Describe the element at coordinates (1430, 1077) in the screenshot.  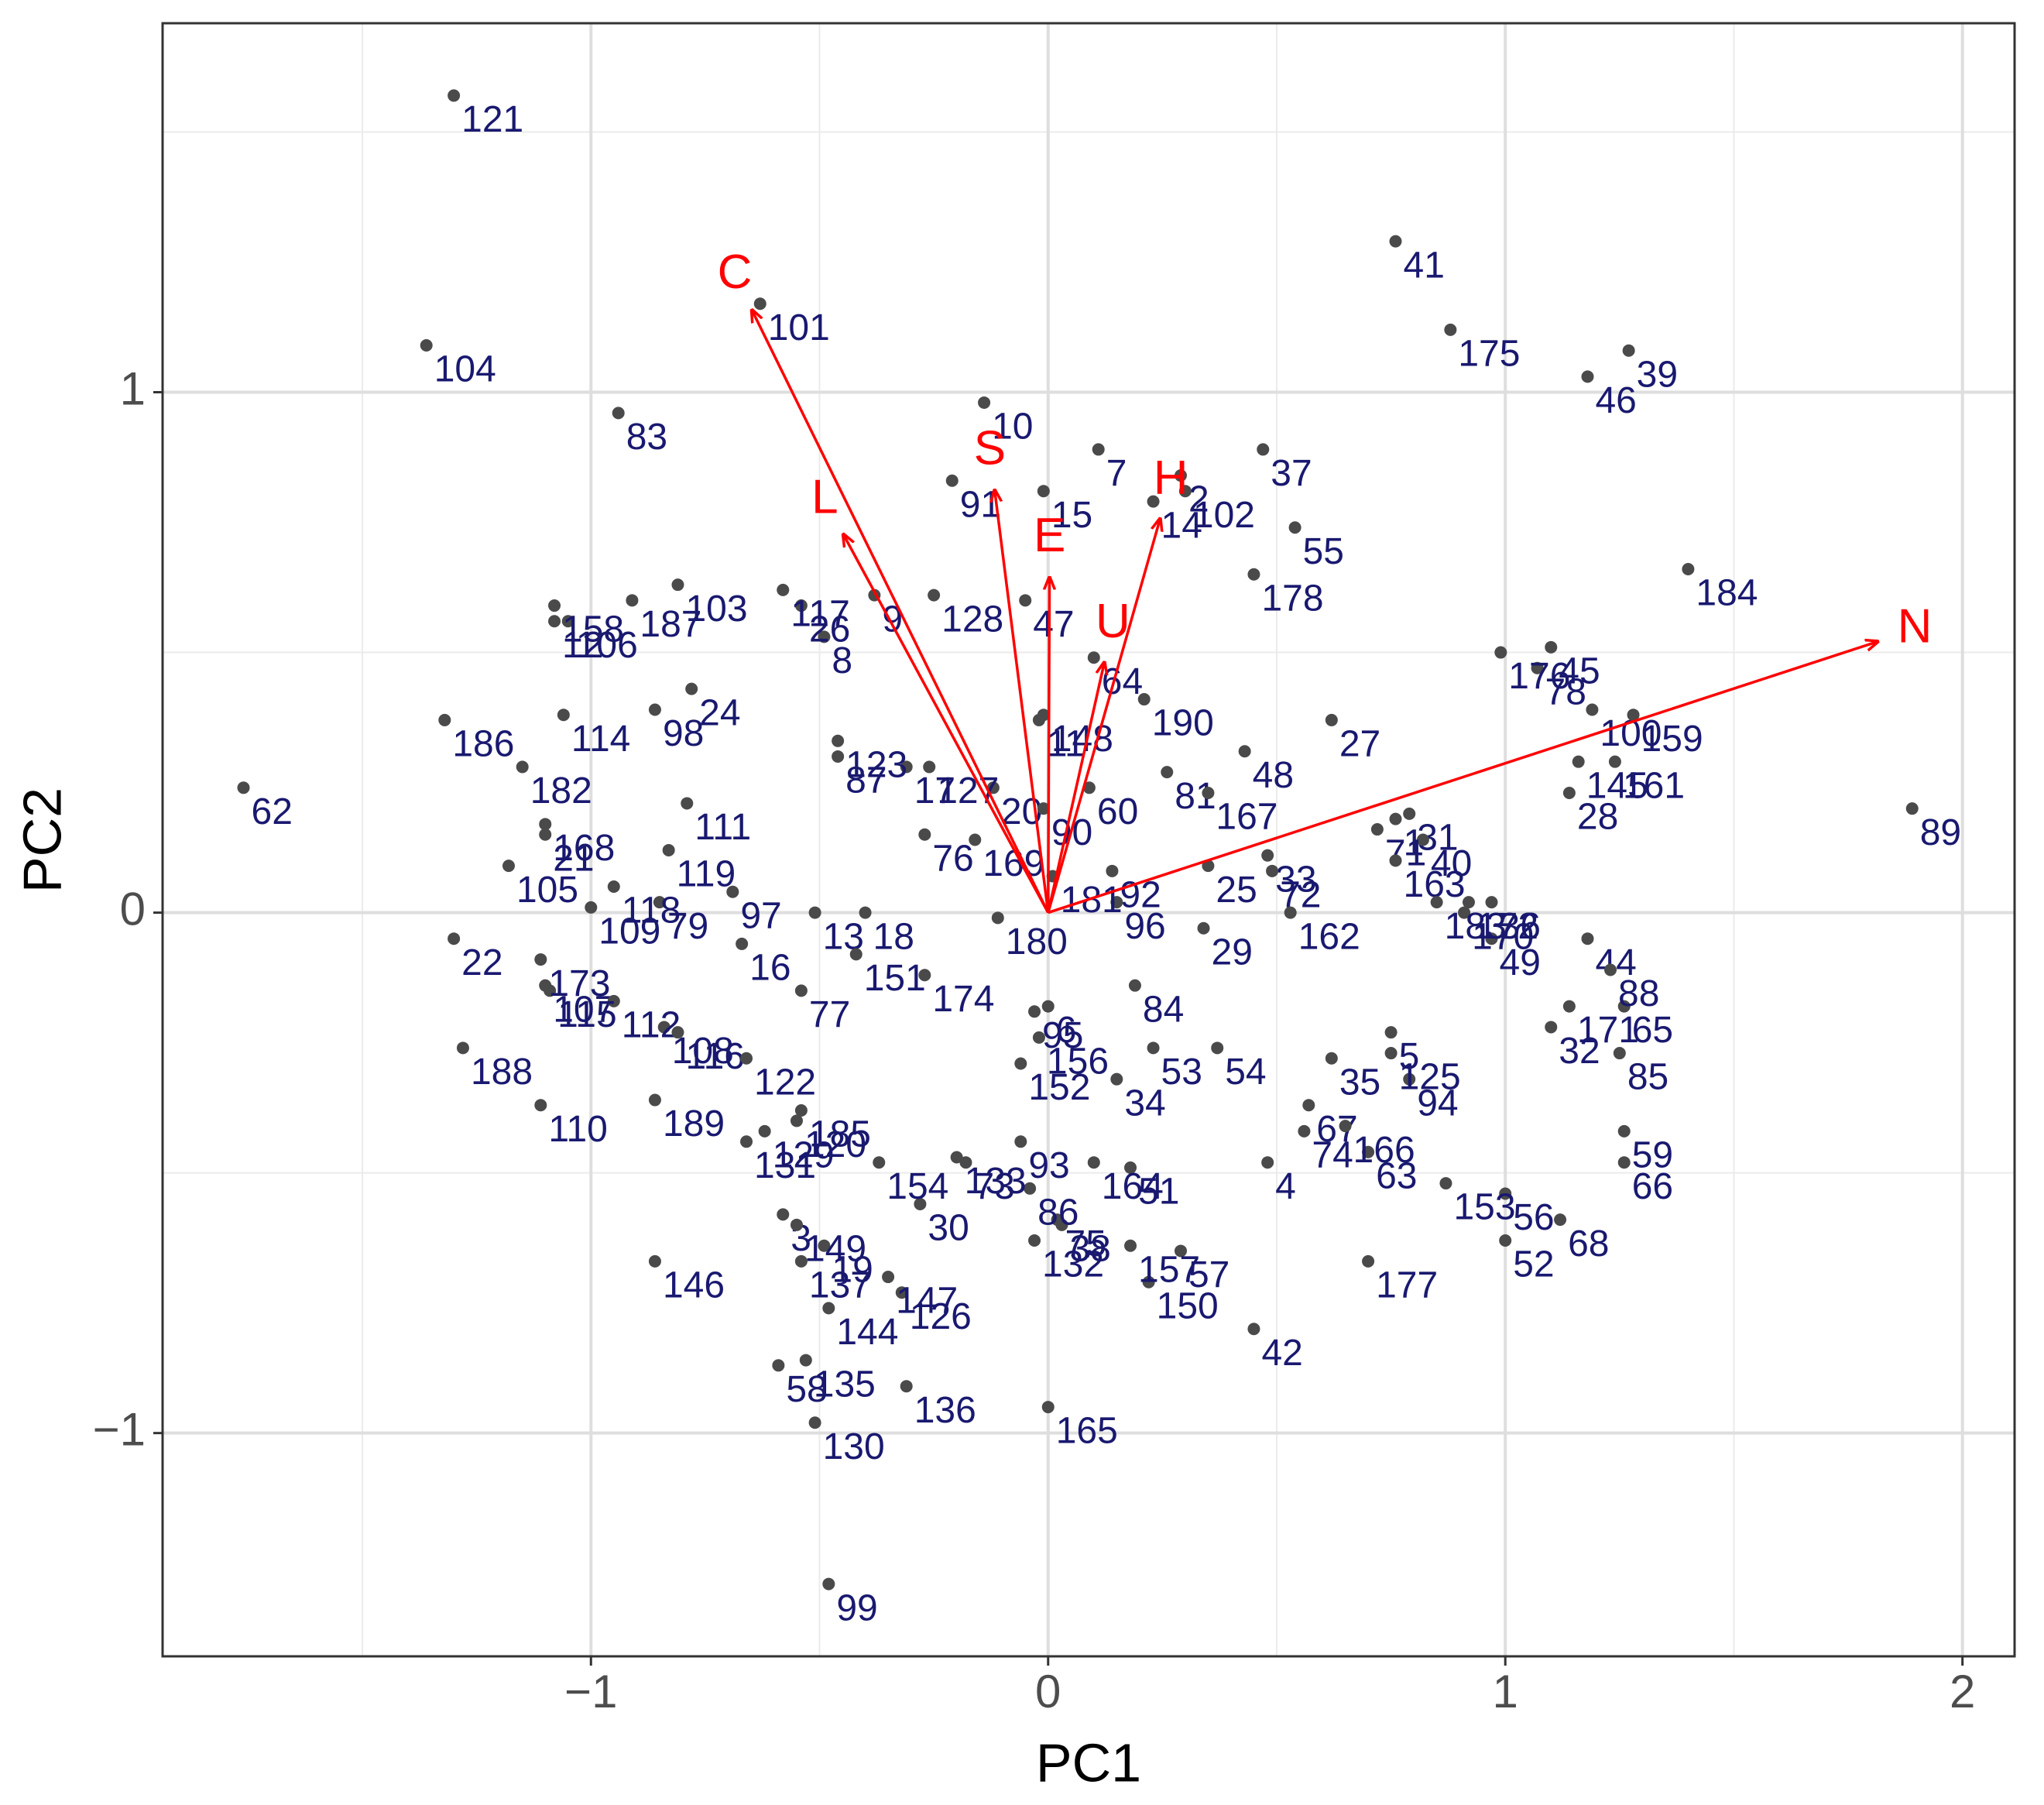
I see `point-label: 125` at that location.